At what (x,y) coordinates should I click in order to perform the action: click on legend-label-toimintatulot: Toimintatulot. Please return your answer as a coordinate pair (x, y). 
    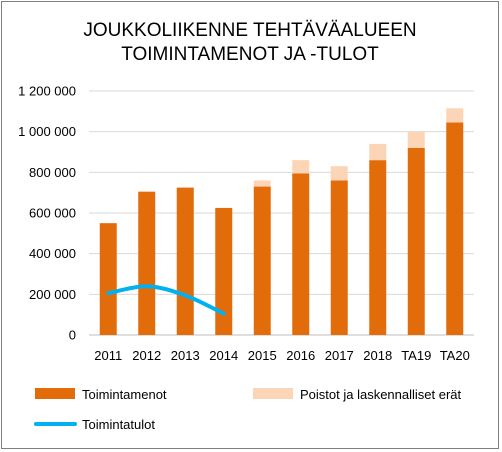
    Looking at the image, I should click on (118, 424).